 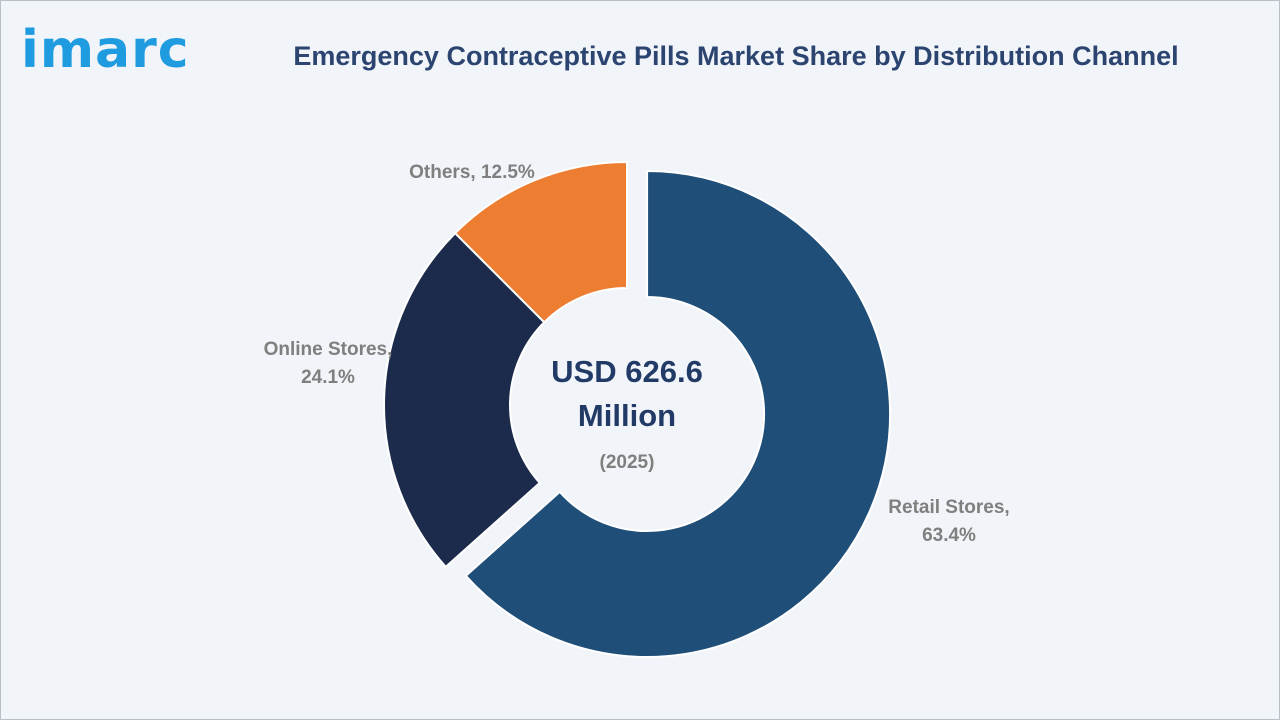 I want to click on label-others: Others, 12.5%, so click(x=472, y=172).